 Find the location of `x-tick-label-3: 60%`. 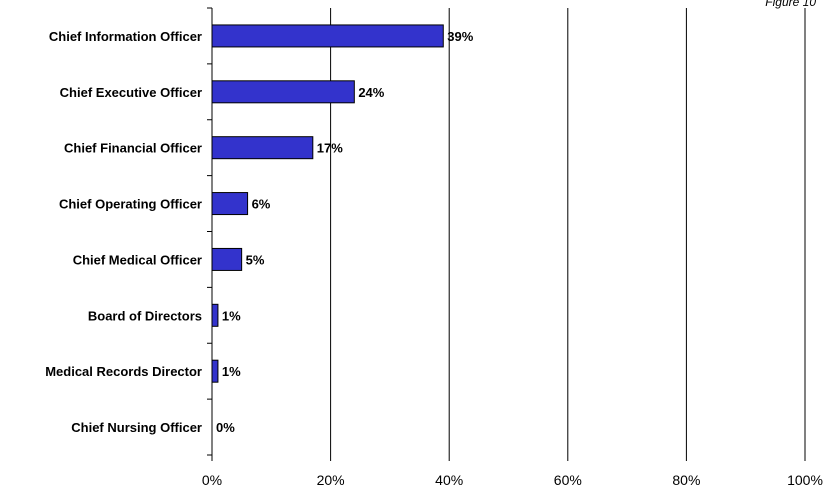

x-tick-label-3: 60% is located at coordinates (568, 480).